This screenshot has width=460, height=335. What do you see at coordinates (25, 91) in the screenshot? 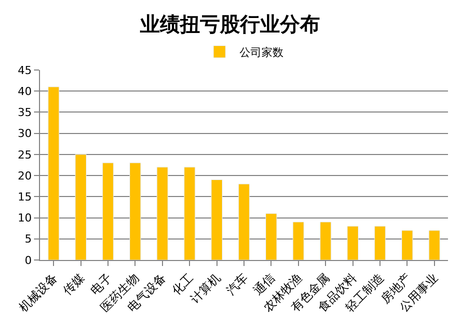
I see `y-tick-label: 40` at bounding box center [25, 91].